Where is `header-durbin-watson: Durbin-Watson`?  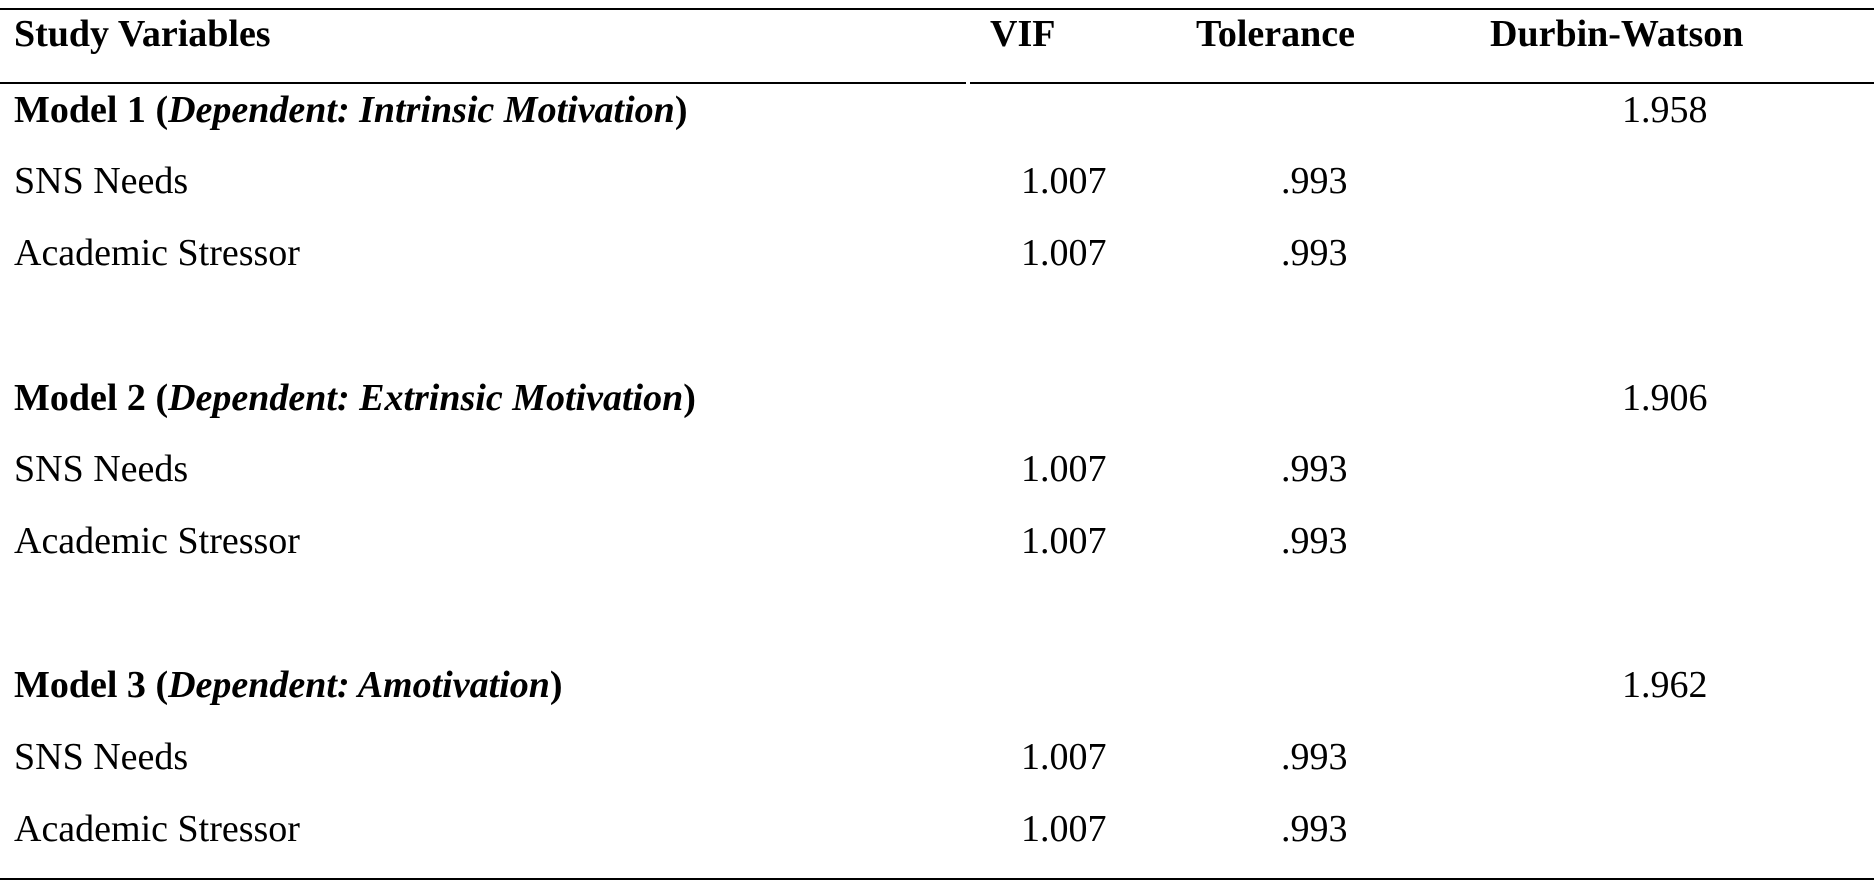 header-durbin-watson: Durbin-Watson is located at coordinates (1617, 34).